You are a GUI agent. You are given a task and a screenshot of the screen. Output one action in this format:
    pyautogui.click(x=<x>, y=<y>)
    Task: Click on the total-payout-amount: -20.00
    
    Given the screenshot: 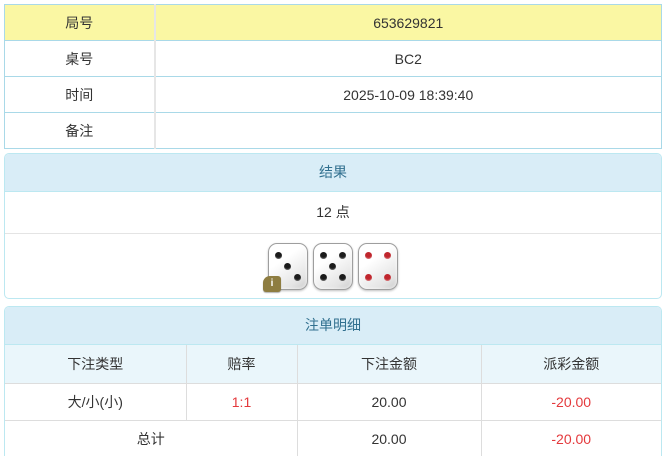 What is the action you would take?
    pyautogui.click(x=571, y=438)
    